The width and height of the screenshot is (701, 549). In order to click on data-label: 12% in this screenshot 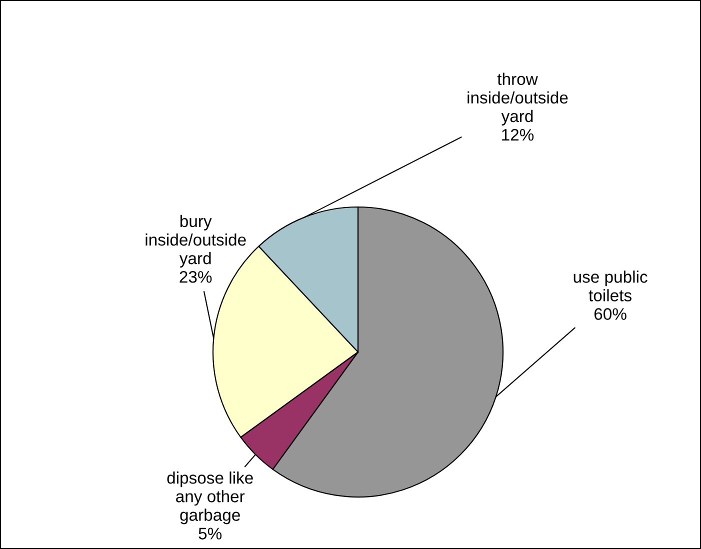, I will do `click(518, 134)`.